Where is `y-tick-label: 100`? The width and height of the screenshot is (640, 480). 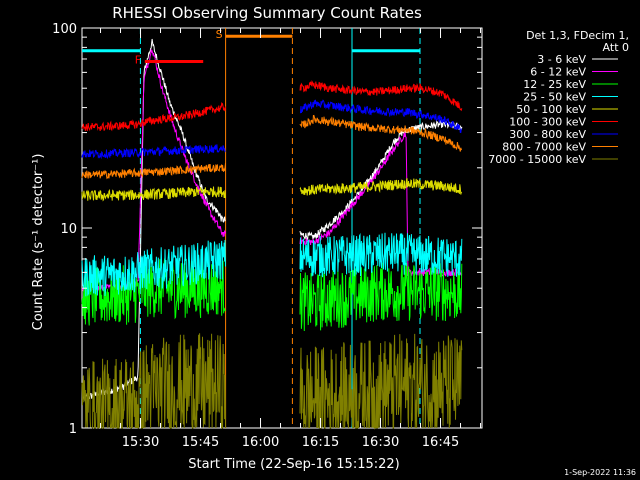 y-tick-label: 100 is located at coordinates (64, 29).